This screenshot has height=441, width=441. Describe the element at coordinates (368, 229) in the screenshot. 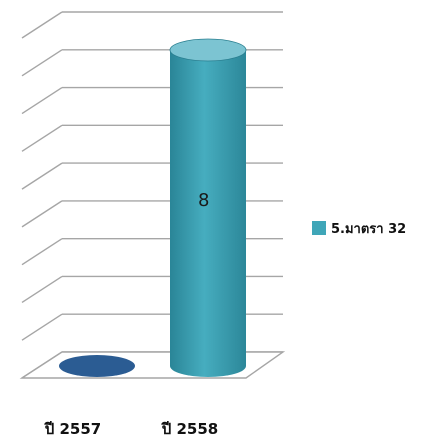

I see `legend-label: 5.มาตรา 32` at that location.